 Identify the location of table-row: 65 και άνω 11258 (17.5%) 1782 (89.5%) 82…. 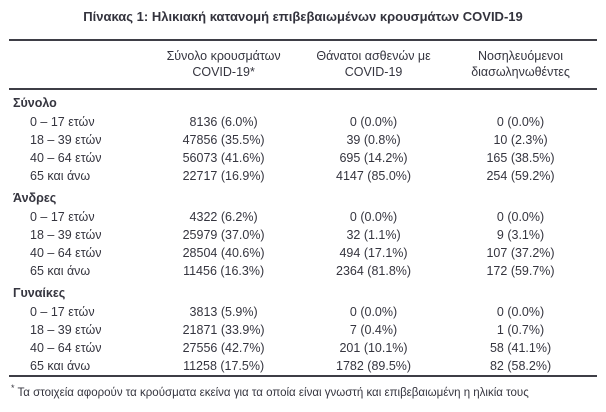
(303, 366).